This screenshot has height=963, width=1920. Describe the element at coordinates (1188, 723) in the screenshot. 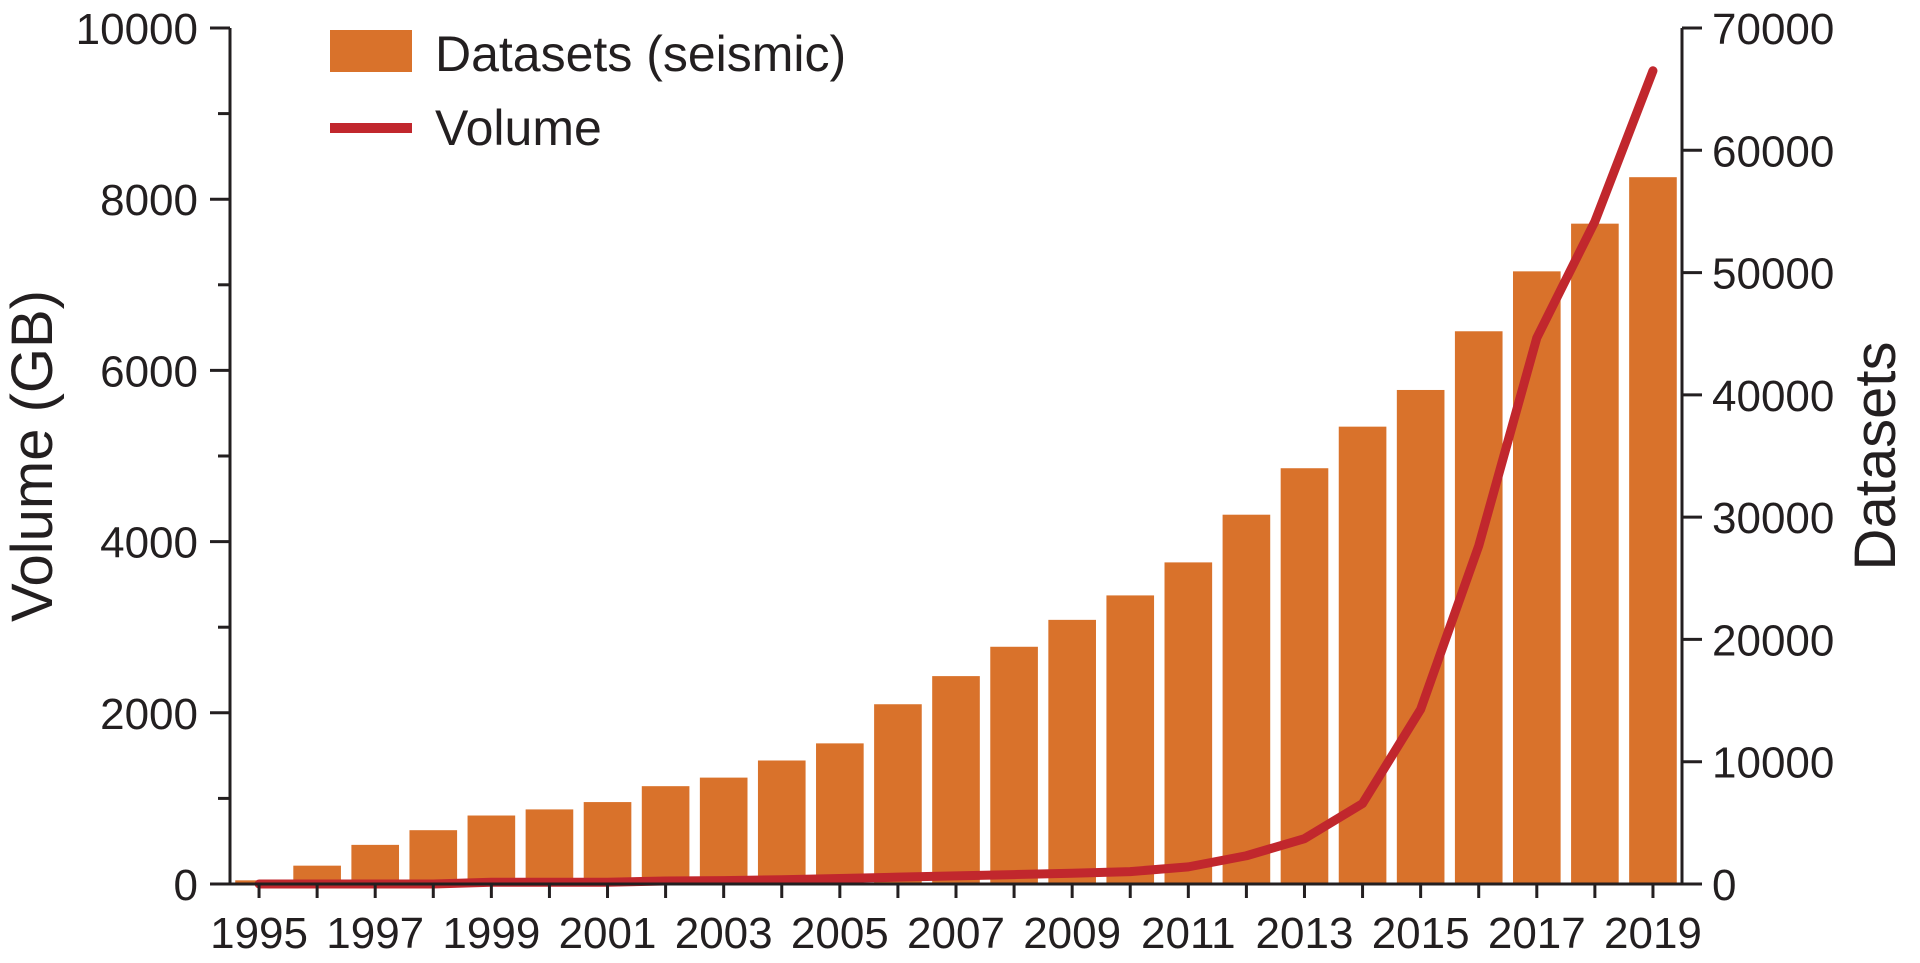

I see `bar-2011` at that location.